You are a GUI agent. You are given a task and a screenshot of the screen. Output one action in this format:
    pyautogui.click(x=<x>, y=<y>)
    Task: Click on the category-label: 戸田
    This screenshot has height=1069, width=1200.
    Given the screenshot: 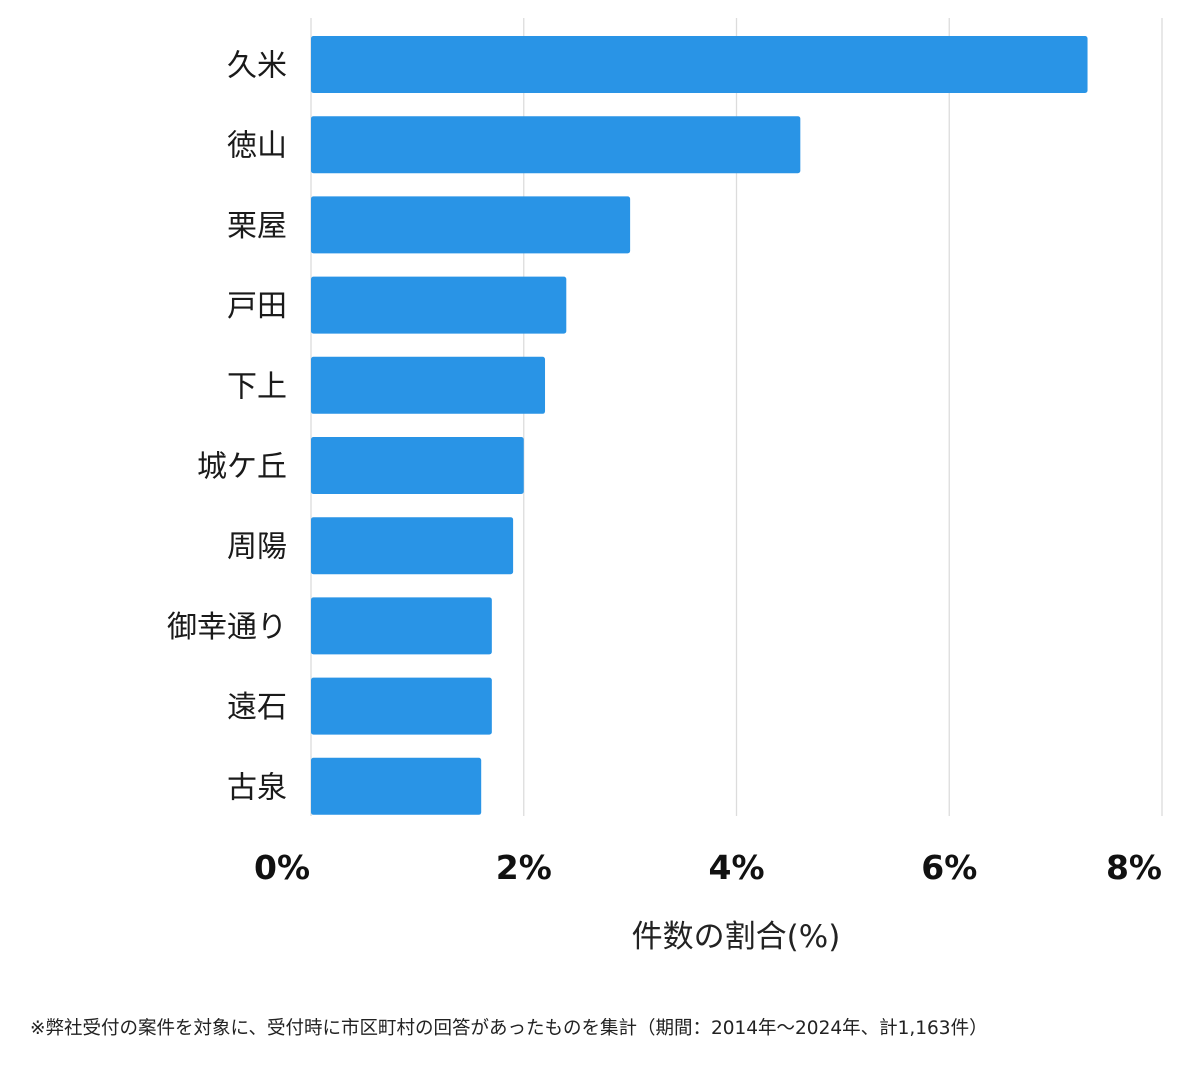 What is the action you would take?
    pyautogui.click(x=257, y=306)
    